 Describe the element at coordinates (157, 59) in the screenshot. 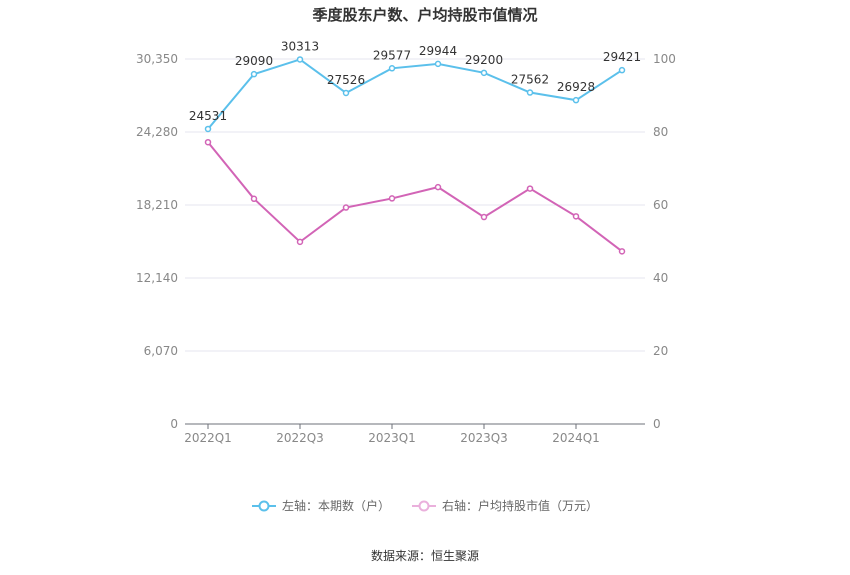

I see `y-left-tick-label: 30,350` at that location.